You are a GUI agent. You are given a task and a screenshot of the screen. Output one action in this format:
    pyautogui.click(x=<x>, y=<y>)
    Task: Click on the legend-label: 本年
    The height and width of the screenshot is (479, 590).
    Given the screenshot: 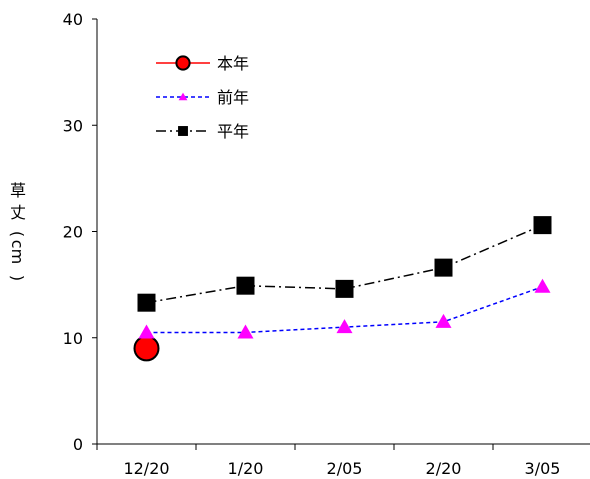 What is the action you would take?
    pyautogui.click(x=233, y=63)
    